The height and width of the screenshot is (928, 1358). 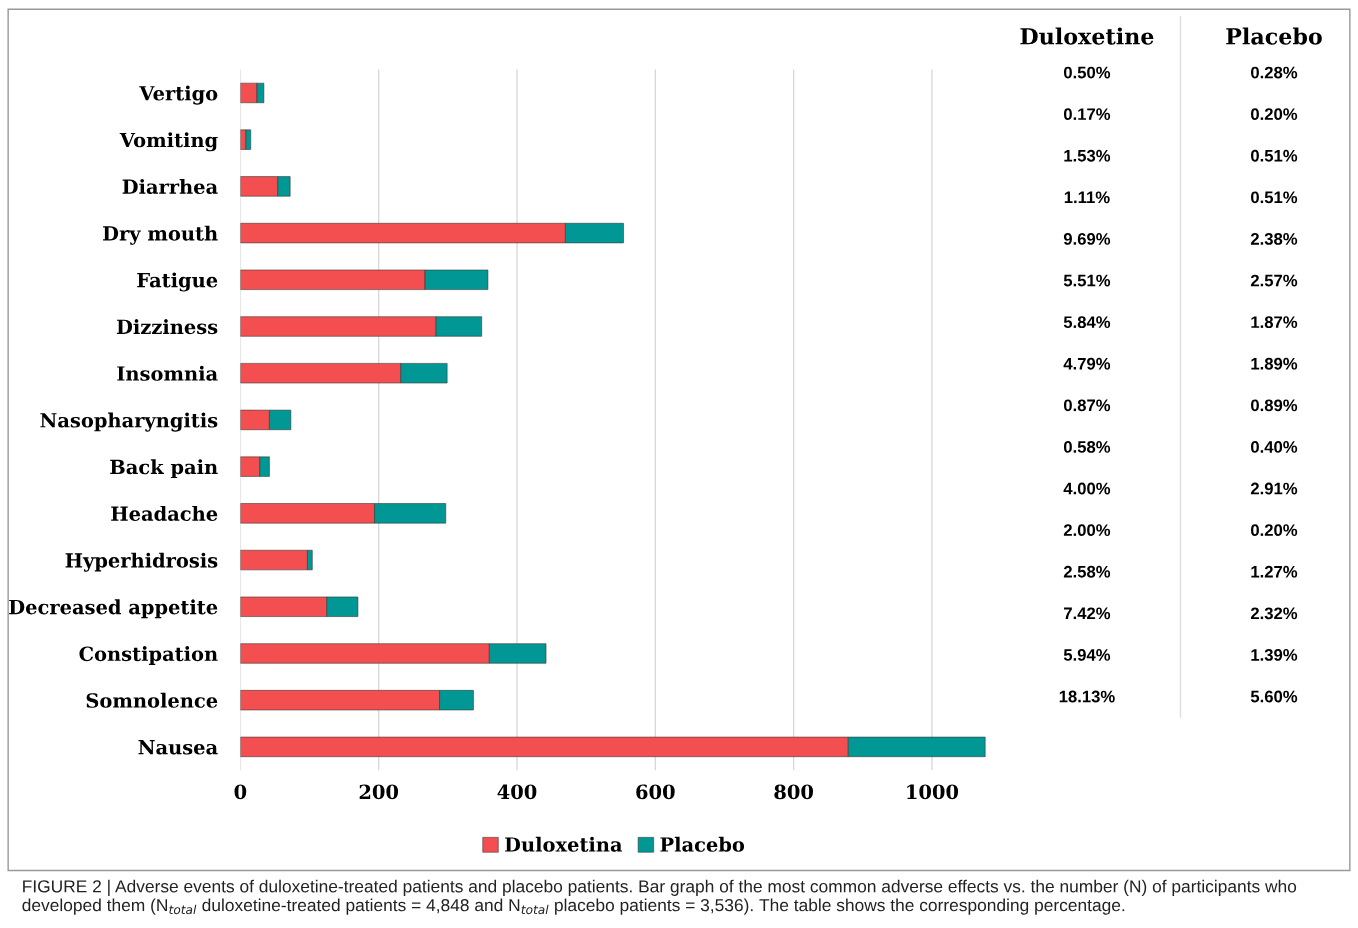 What do you see at coordinates (1087, 155) in the screenshot?
I see `text: 1.53%` at bounding box center [1087, 155].